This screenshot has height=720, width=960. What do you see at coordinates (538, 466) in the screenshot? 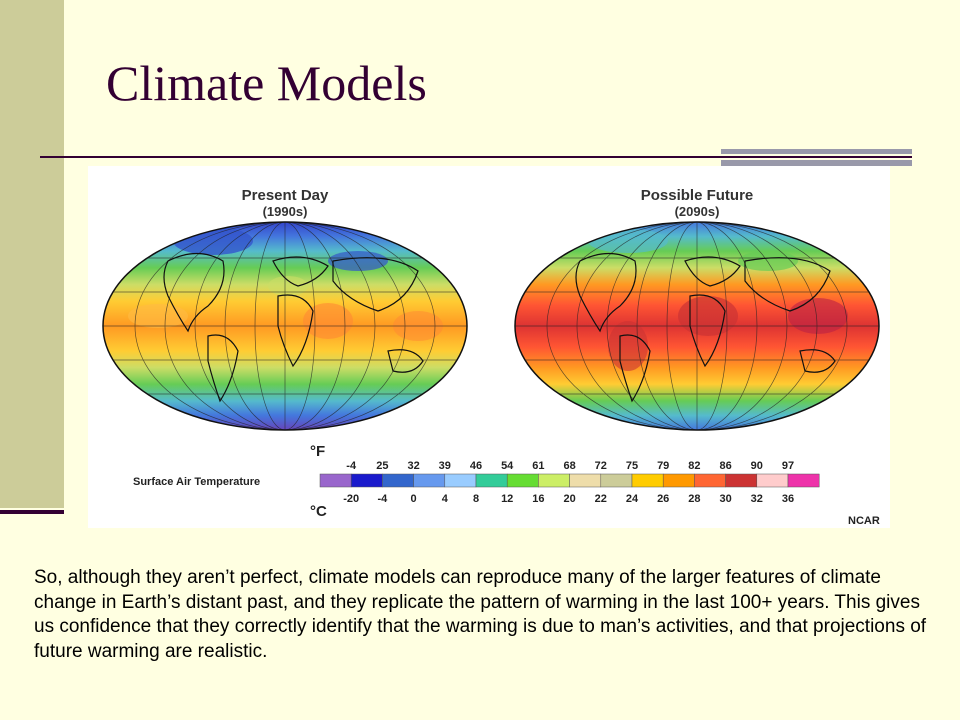
I see `legend-fahrenheit-tick: 61` at bounding box center [538, 466].